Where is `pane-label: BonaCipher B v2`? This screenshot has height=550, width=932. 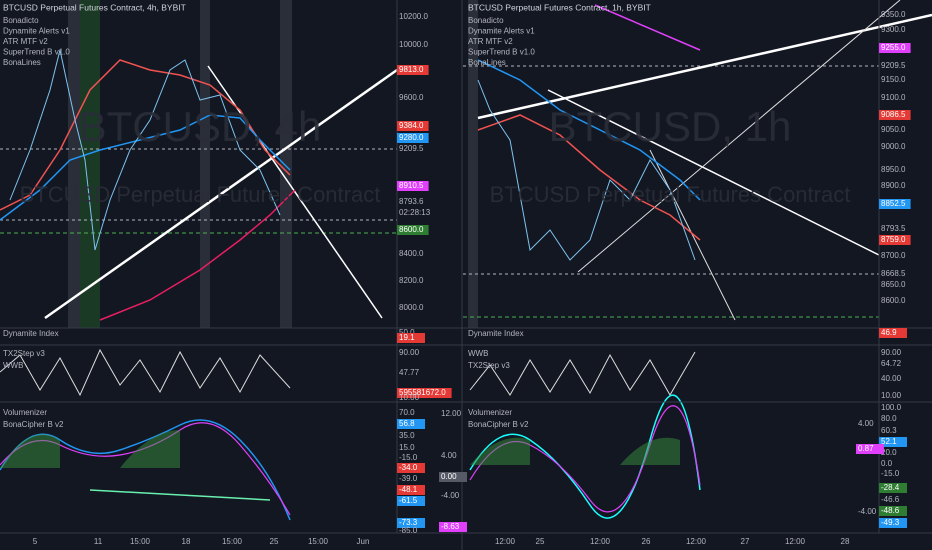 pane-label: BonaCipher B v2 is located at coordinates (33, 424).